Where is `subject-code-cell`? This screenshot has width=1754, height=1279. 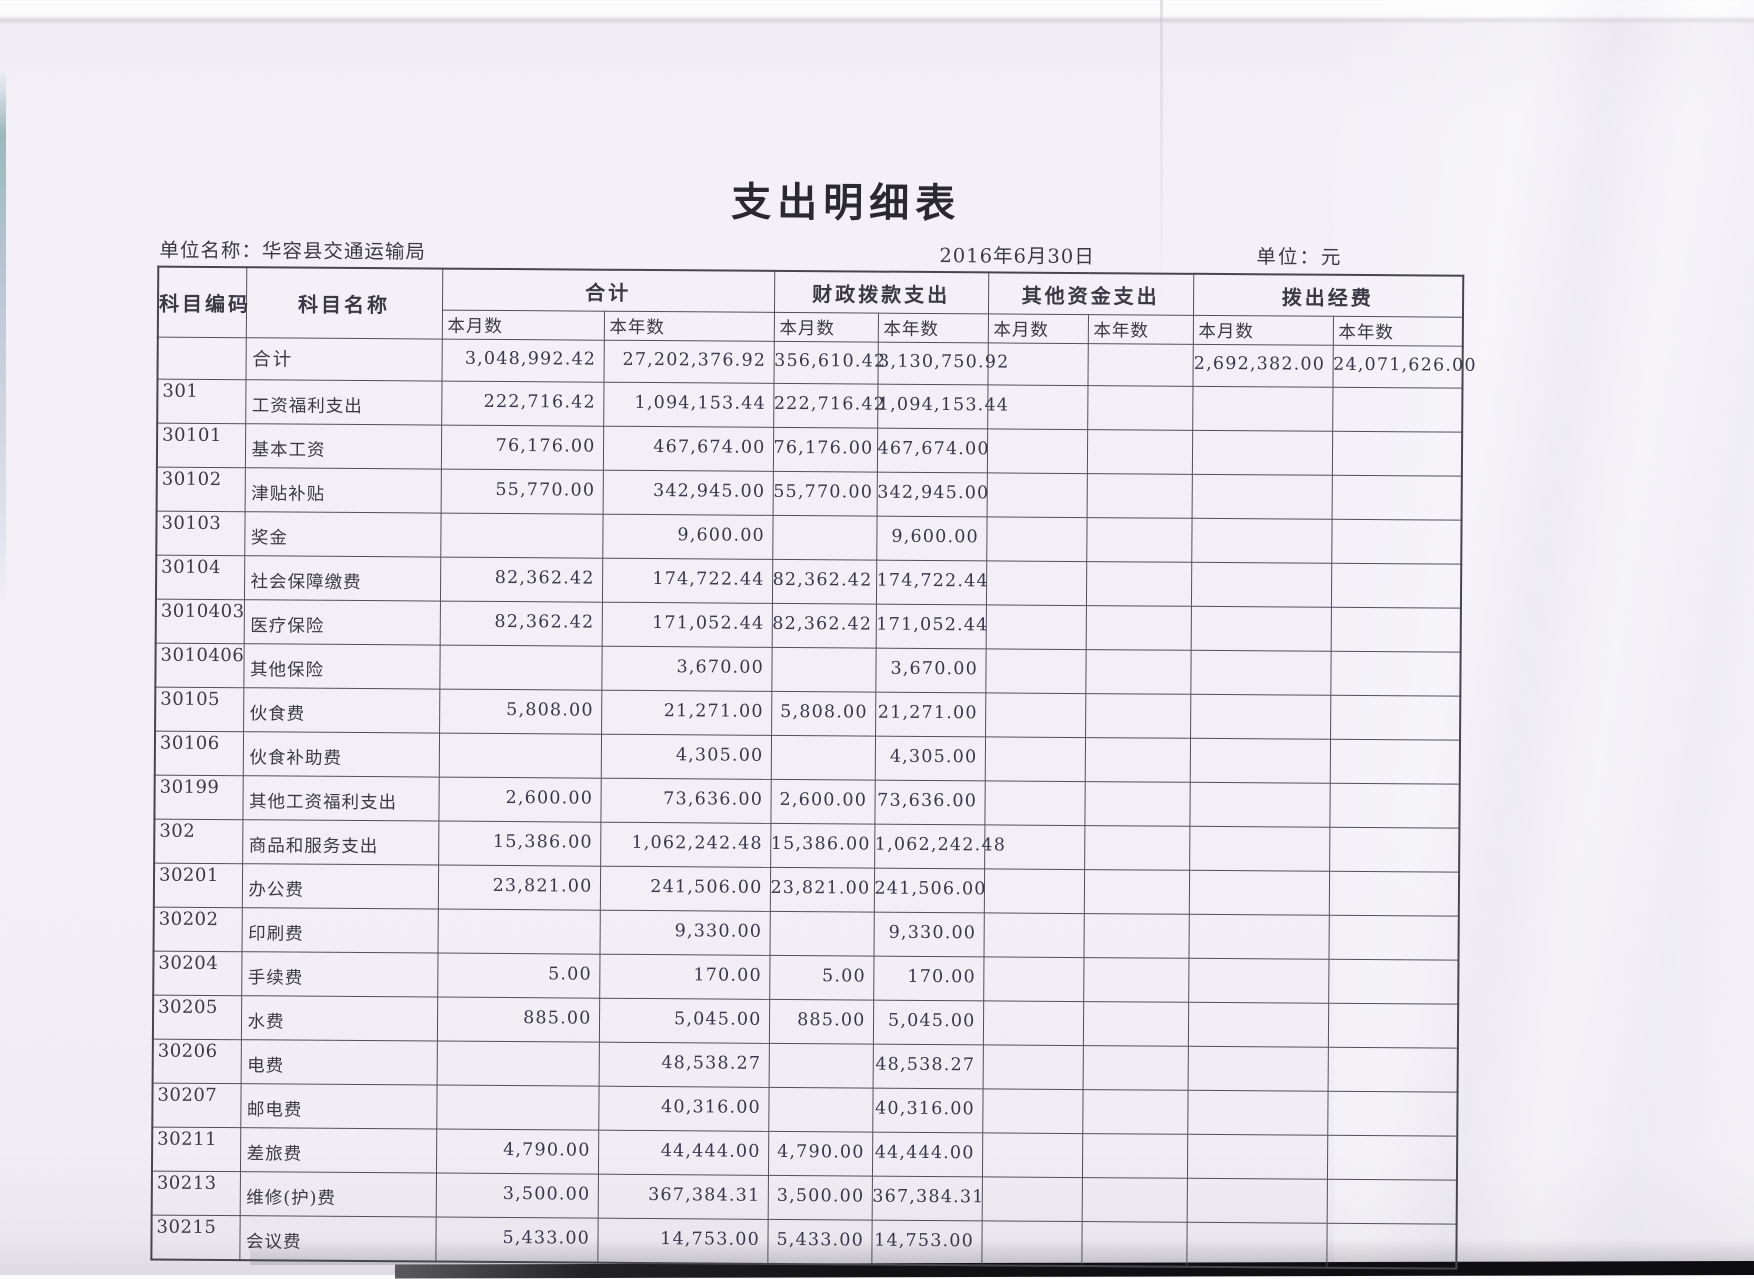 subject-code-cell is located at coordinates (201, 358).